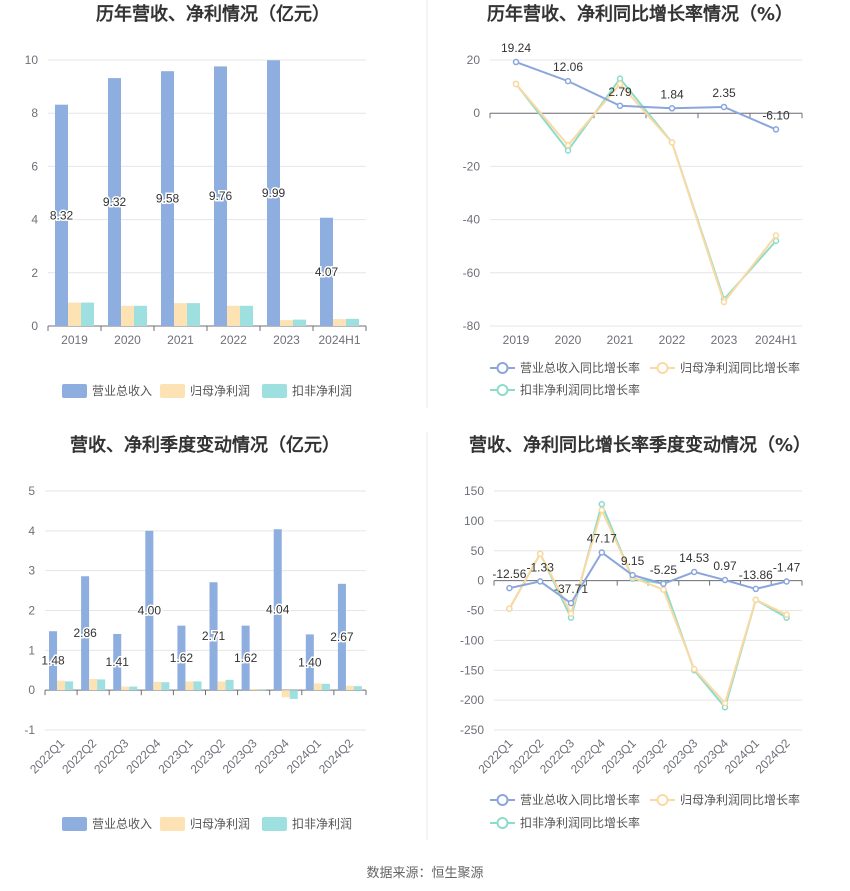 This screenshot has height=891, width=850. Describe the element at coordinates (34, 166) in the screenshot. I see `y-tick-label: 6` at that location.